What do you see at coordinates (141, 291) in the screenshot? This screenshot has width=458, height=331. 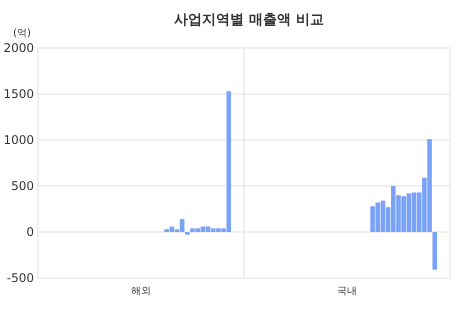 I see `x-tick-label: 해외` at bounding box center [141, 291].